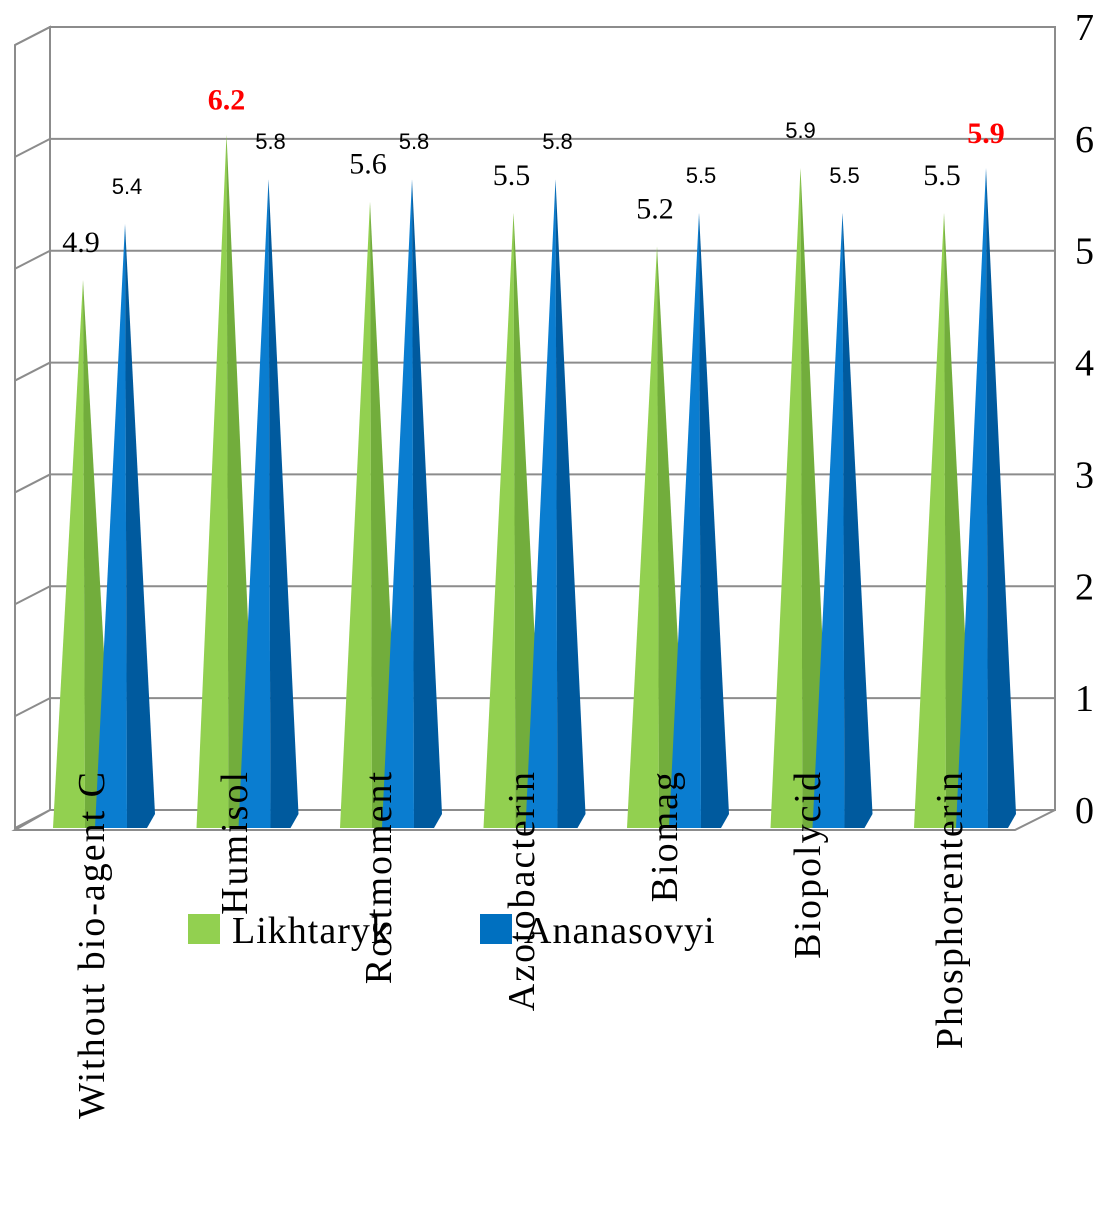 Image resolution: width=1099 pixels, height=1208 pixels. I want to click on cone-ananasovyi-rostmoment-side, so click(427, 503).